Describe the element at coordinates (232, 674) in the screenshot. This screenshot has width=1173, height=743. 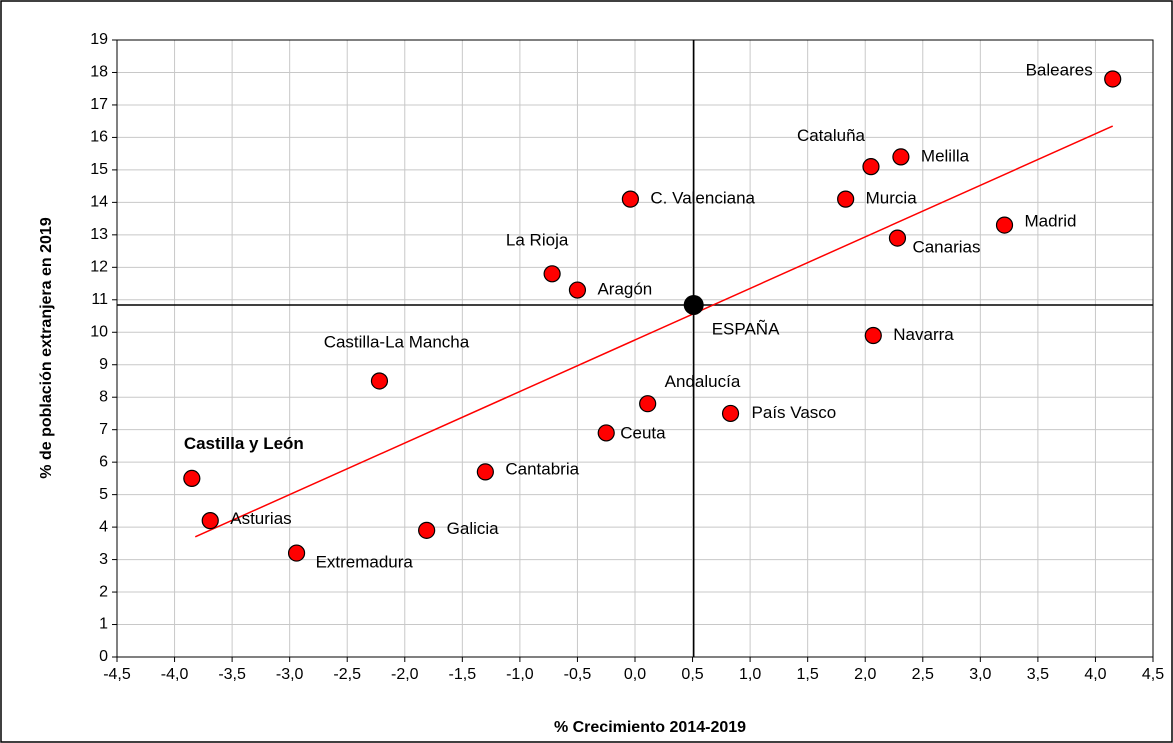
I see `x-tick-label: -3,5` at that location.